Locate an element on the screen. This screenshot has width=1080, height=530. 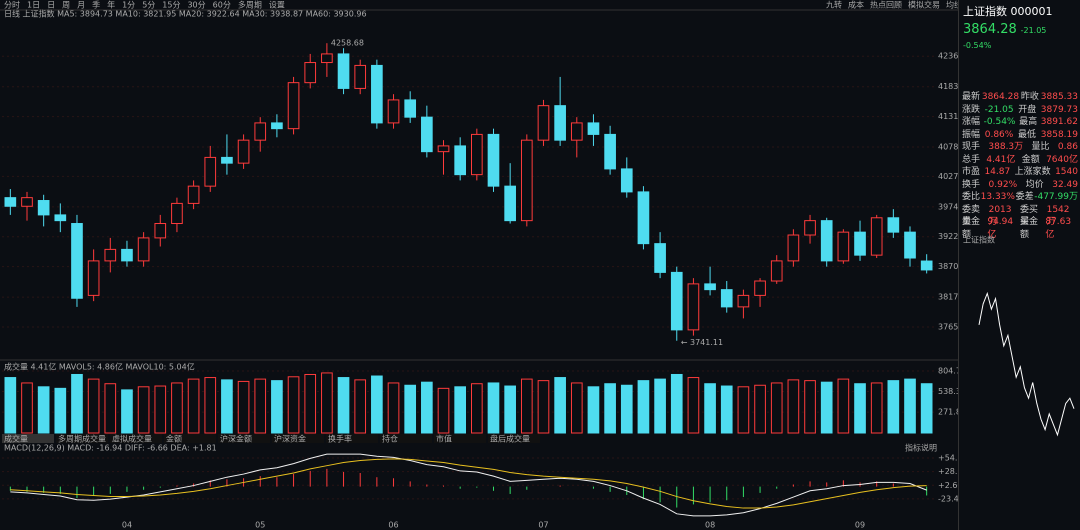
tab: 虚拟成交量 is located at coordinates (132, 439).